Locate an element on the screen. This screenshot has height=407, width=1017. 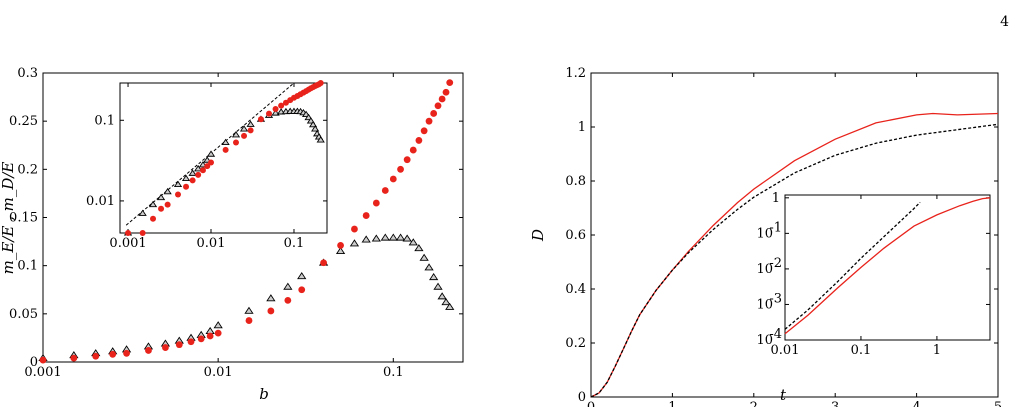
y-tick-label: 0.2 is located at coordinates (575, 343).